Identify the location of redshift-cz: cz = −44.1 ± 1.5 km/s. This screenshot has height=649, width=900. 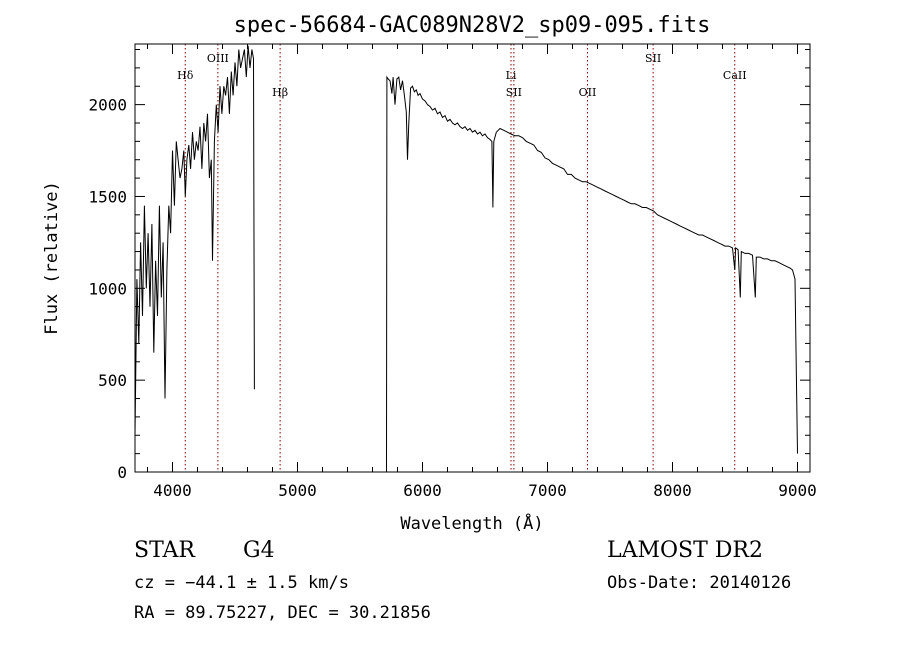
(241, 583).